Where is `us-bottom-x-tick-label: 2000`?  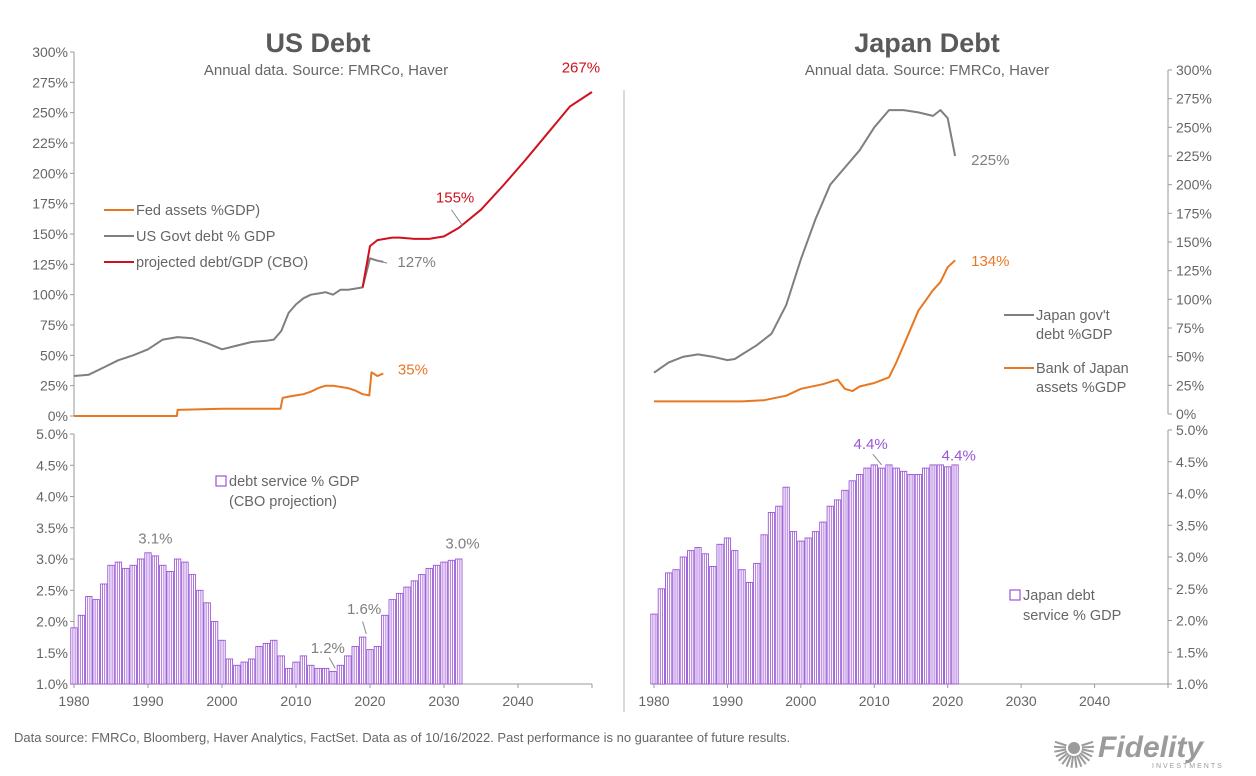 us-bottom-x-tick-label: 2000 is located at coordinates (221, 701).